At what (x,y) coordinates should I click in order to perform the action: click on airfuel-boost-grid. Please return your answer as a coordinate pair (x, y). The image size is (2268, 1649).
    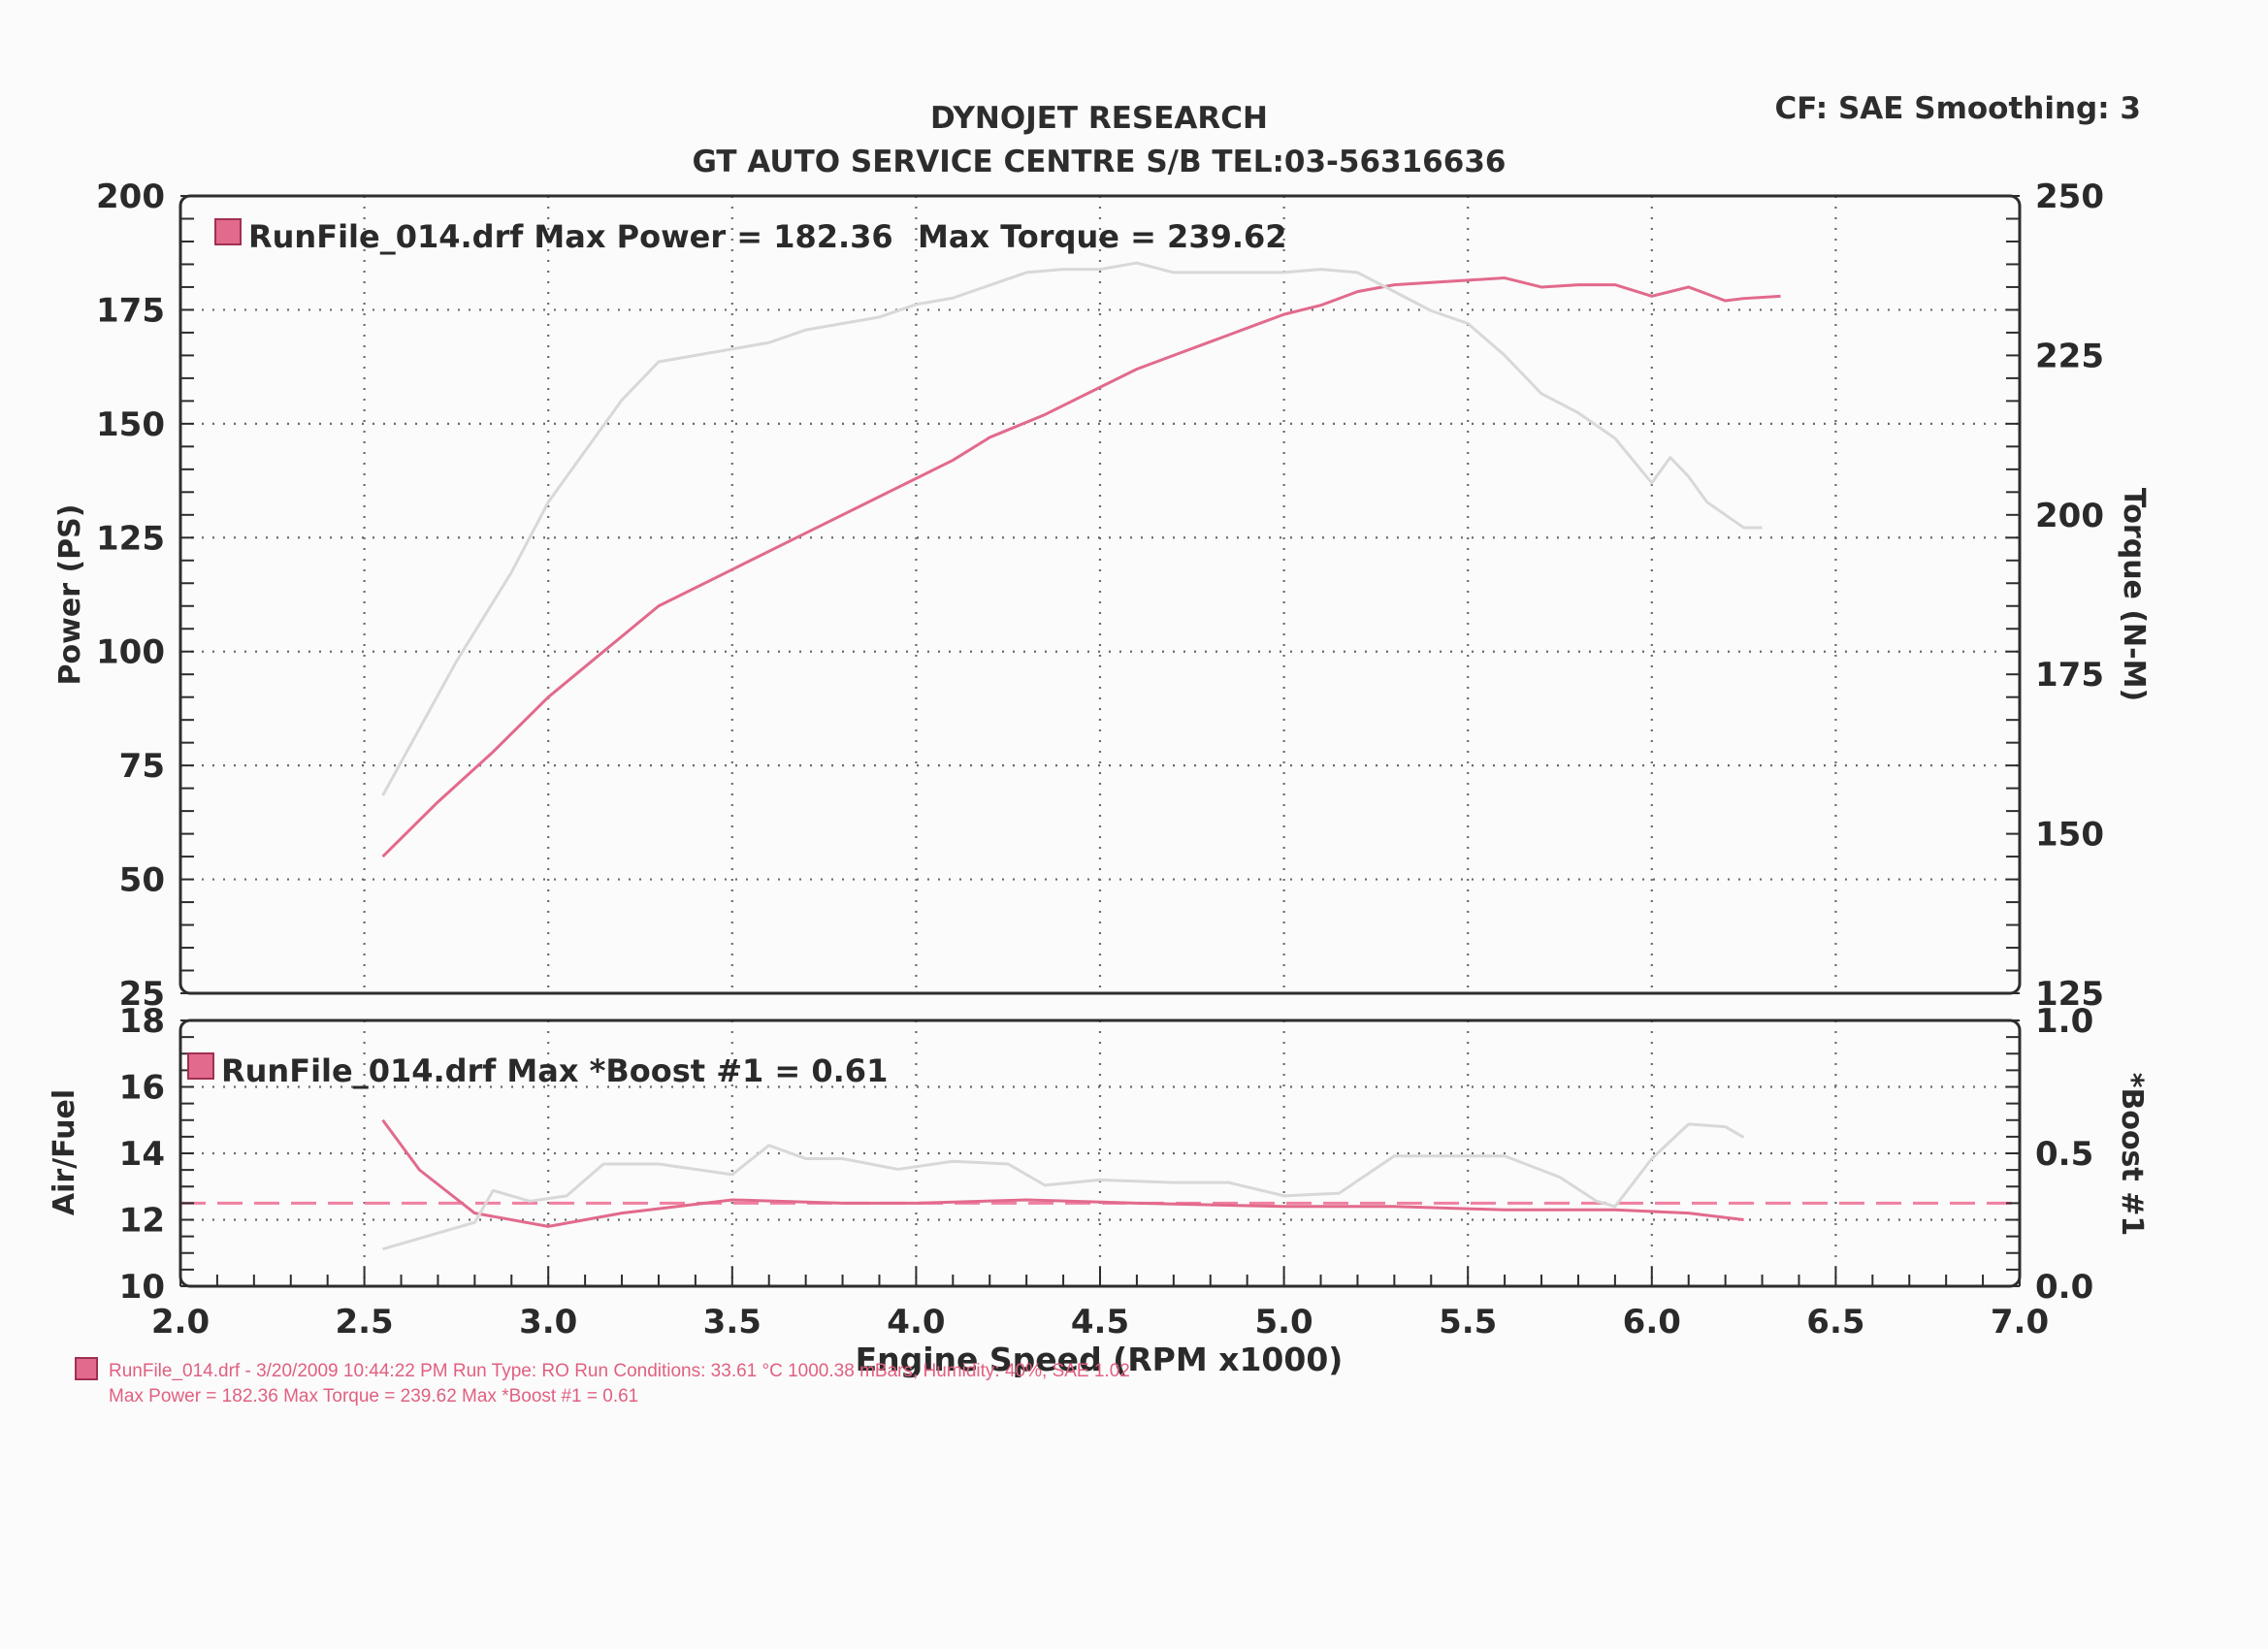
    Looking at the image, I should click on (1100, 1153).